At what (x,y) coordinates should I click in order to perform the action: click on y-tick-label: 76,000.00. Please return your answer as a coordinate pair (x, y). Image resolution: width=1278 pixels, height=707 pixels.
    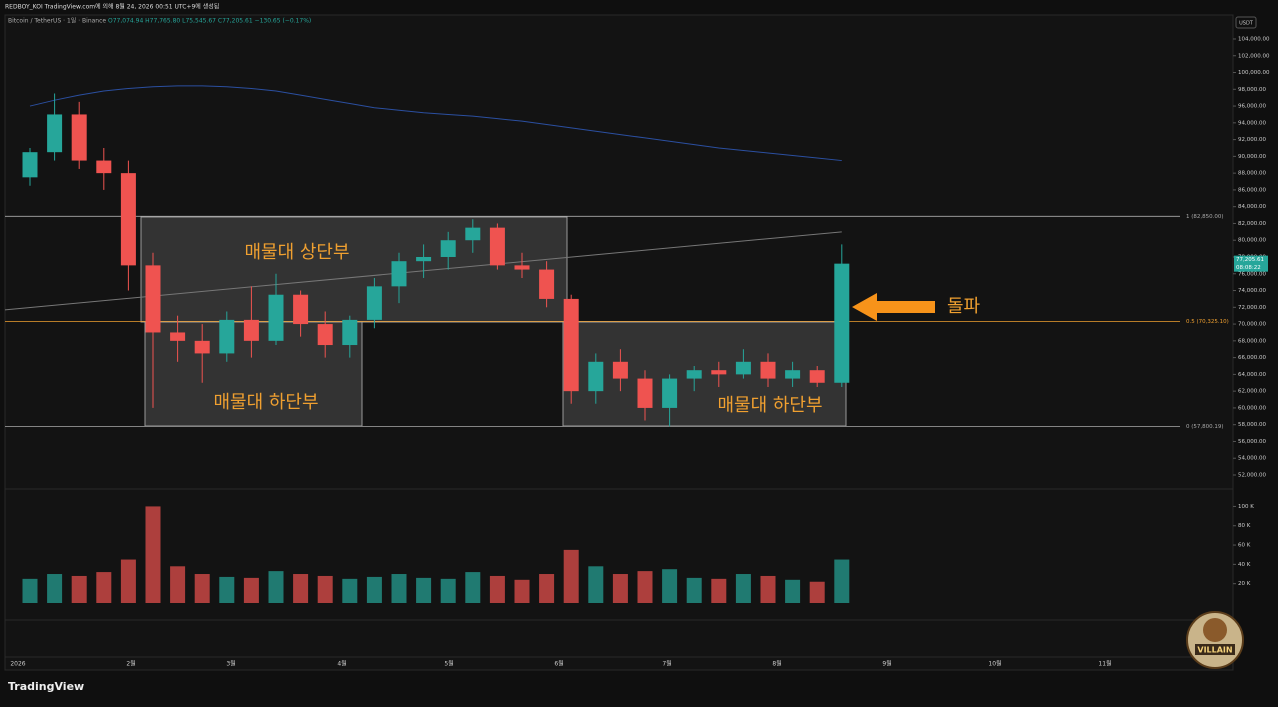
    Looking at the image, I should click on (1252, 274).